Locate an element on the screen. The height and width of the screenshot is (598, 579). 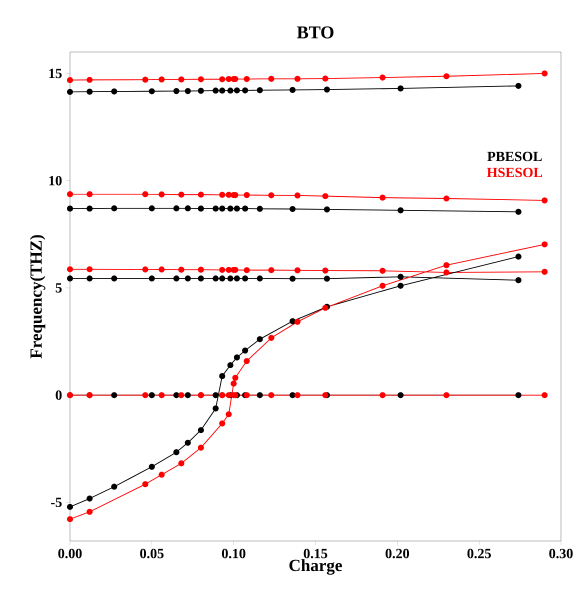
x-tick-label: 0.20 is located at coordinates (398, 553).